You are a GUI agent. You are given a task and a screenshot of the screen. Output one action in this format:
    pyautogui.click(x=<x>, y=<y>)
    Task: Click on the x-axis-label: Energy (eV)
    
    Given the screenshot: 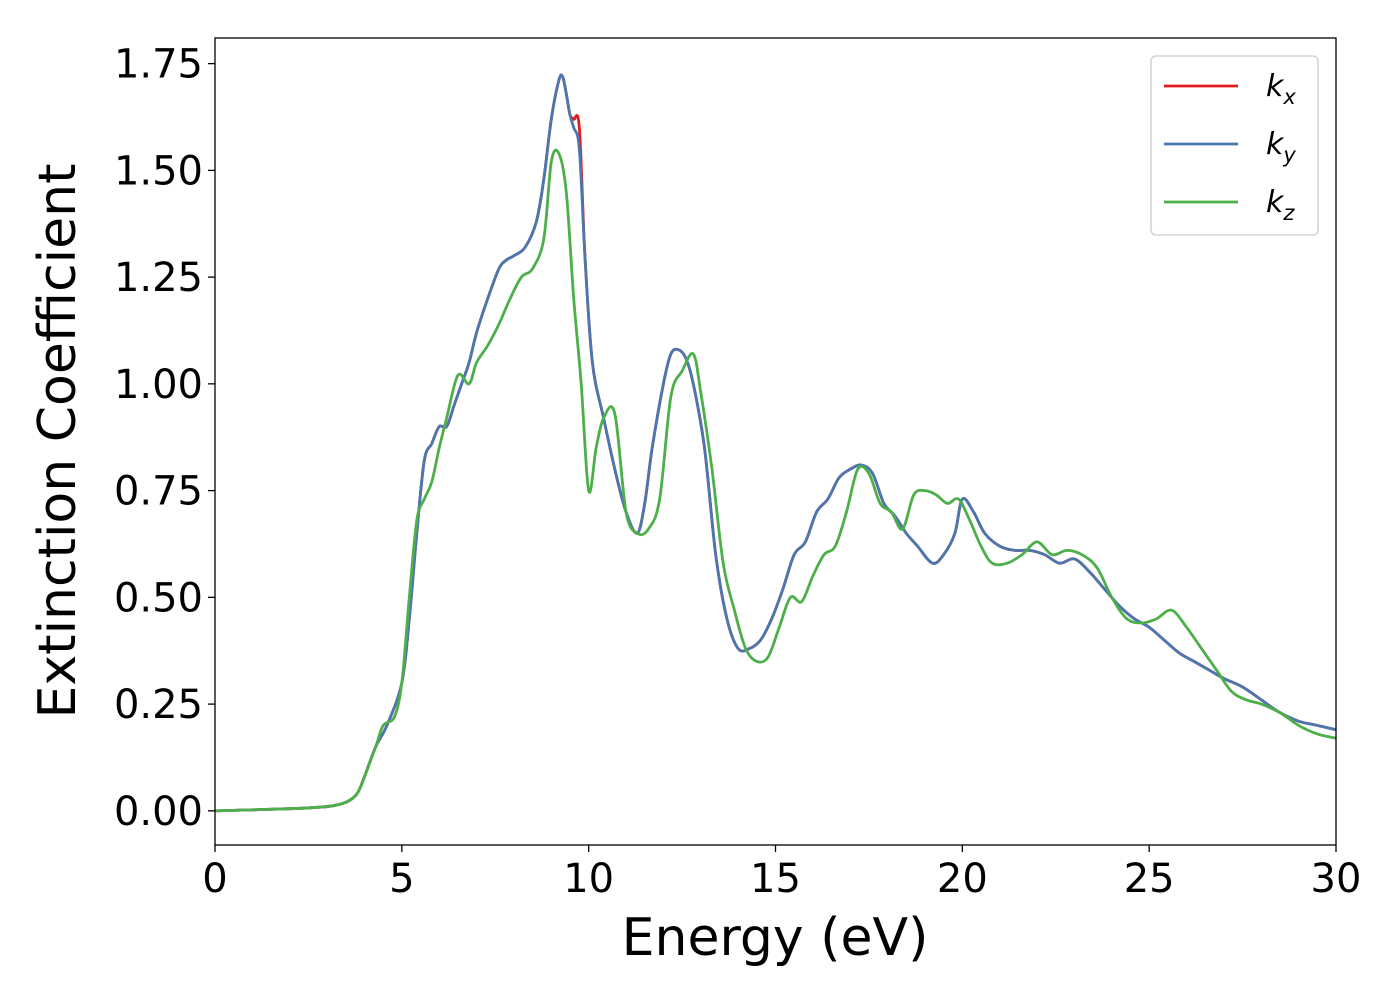 What is the action you would take?
    pyautogui.click(x=775, y=938)
    